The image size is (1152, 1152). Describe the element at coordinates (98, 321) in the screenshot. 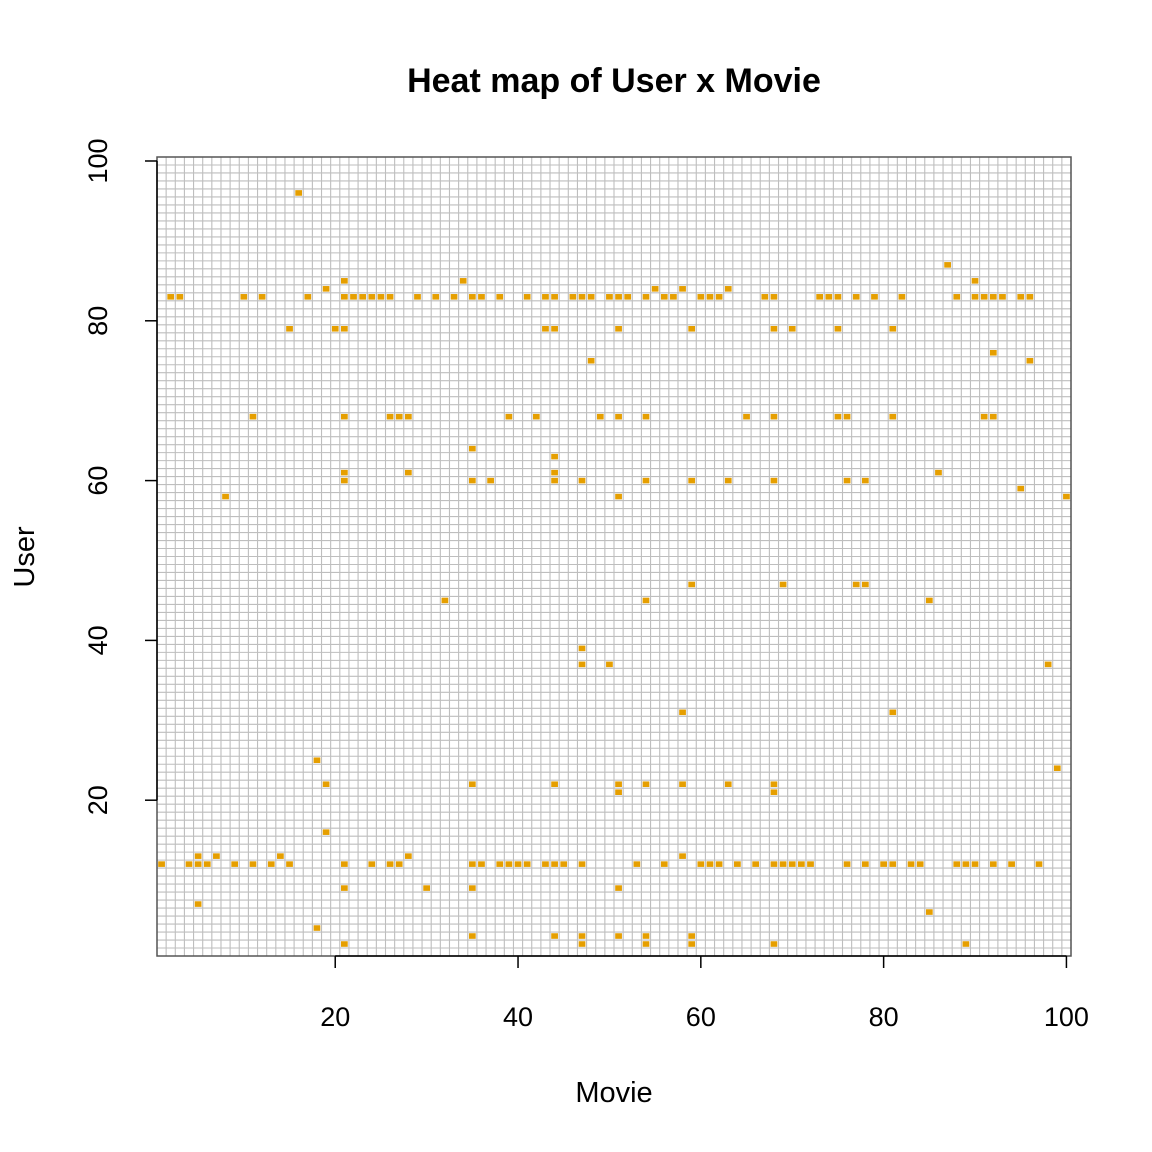

I see `y-tick-label: 80` at that location.